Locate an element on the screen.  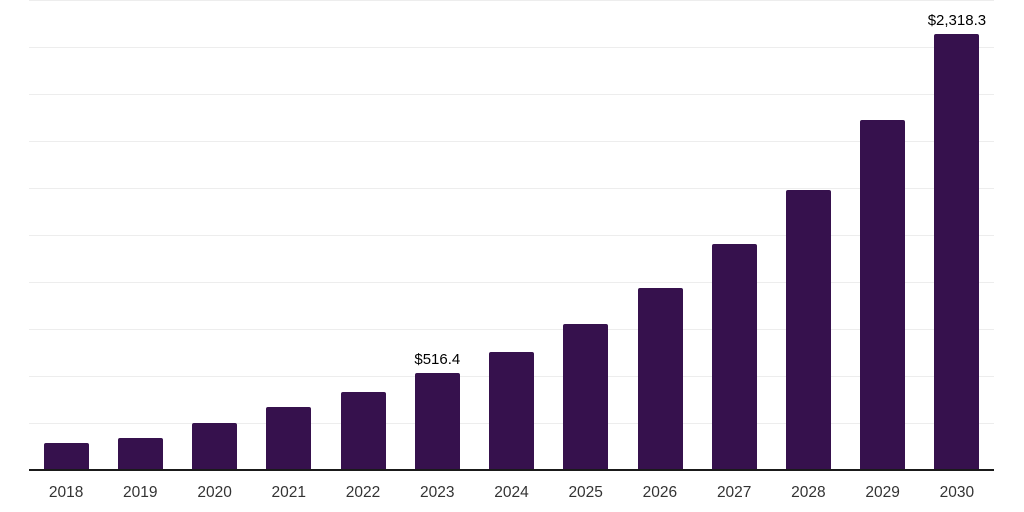
x-axis-label-2028: 2028 is located at coordinates (808, 492).